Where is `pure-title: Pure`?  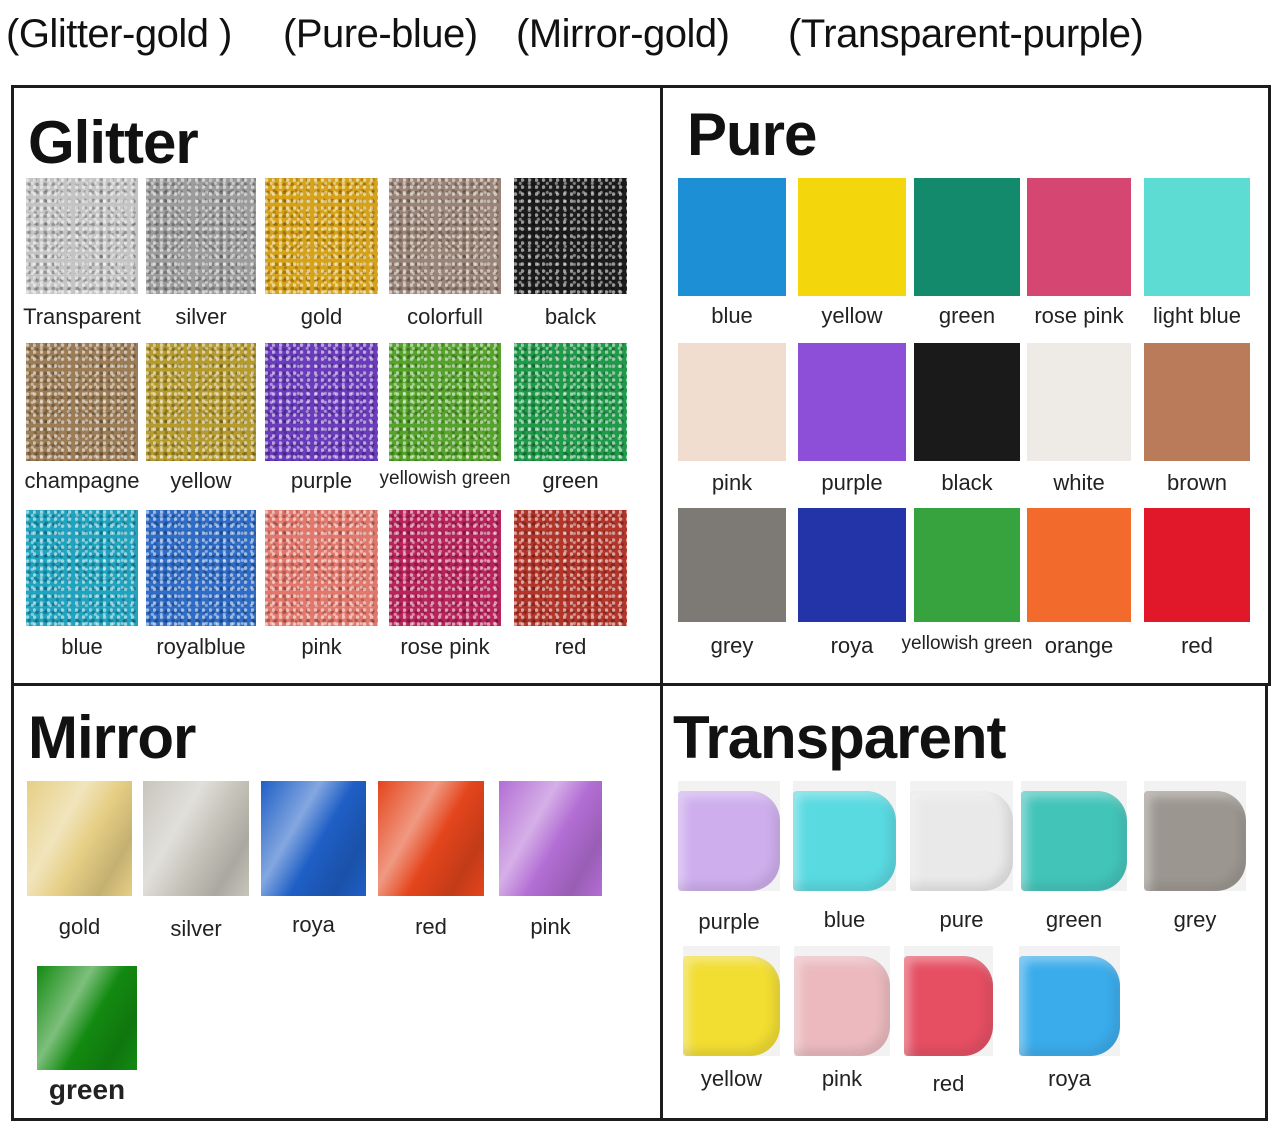
pure-title: Pure is located at coordinates (752, 134).